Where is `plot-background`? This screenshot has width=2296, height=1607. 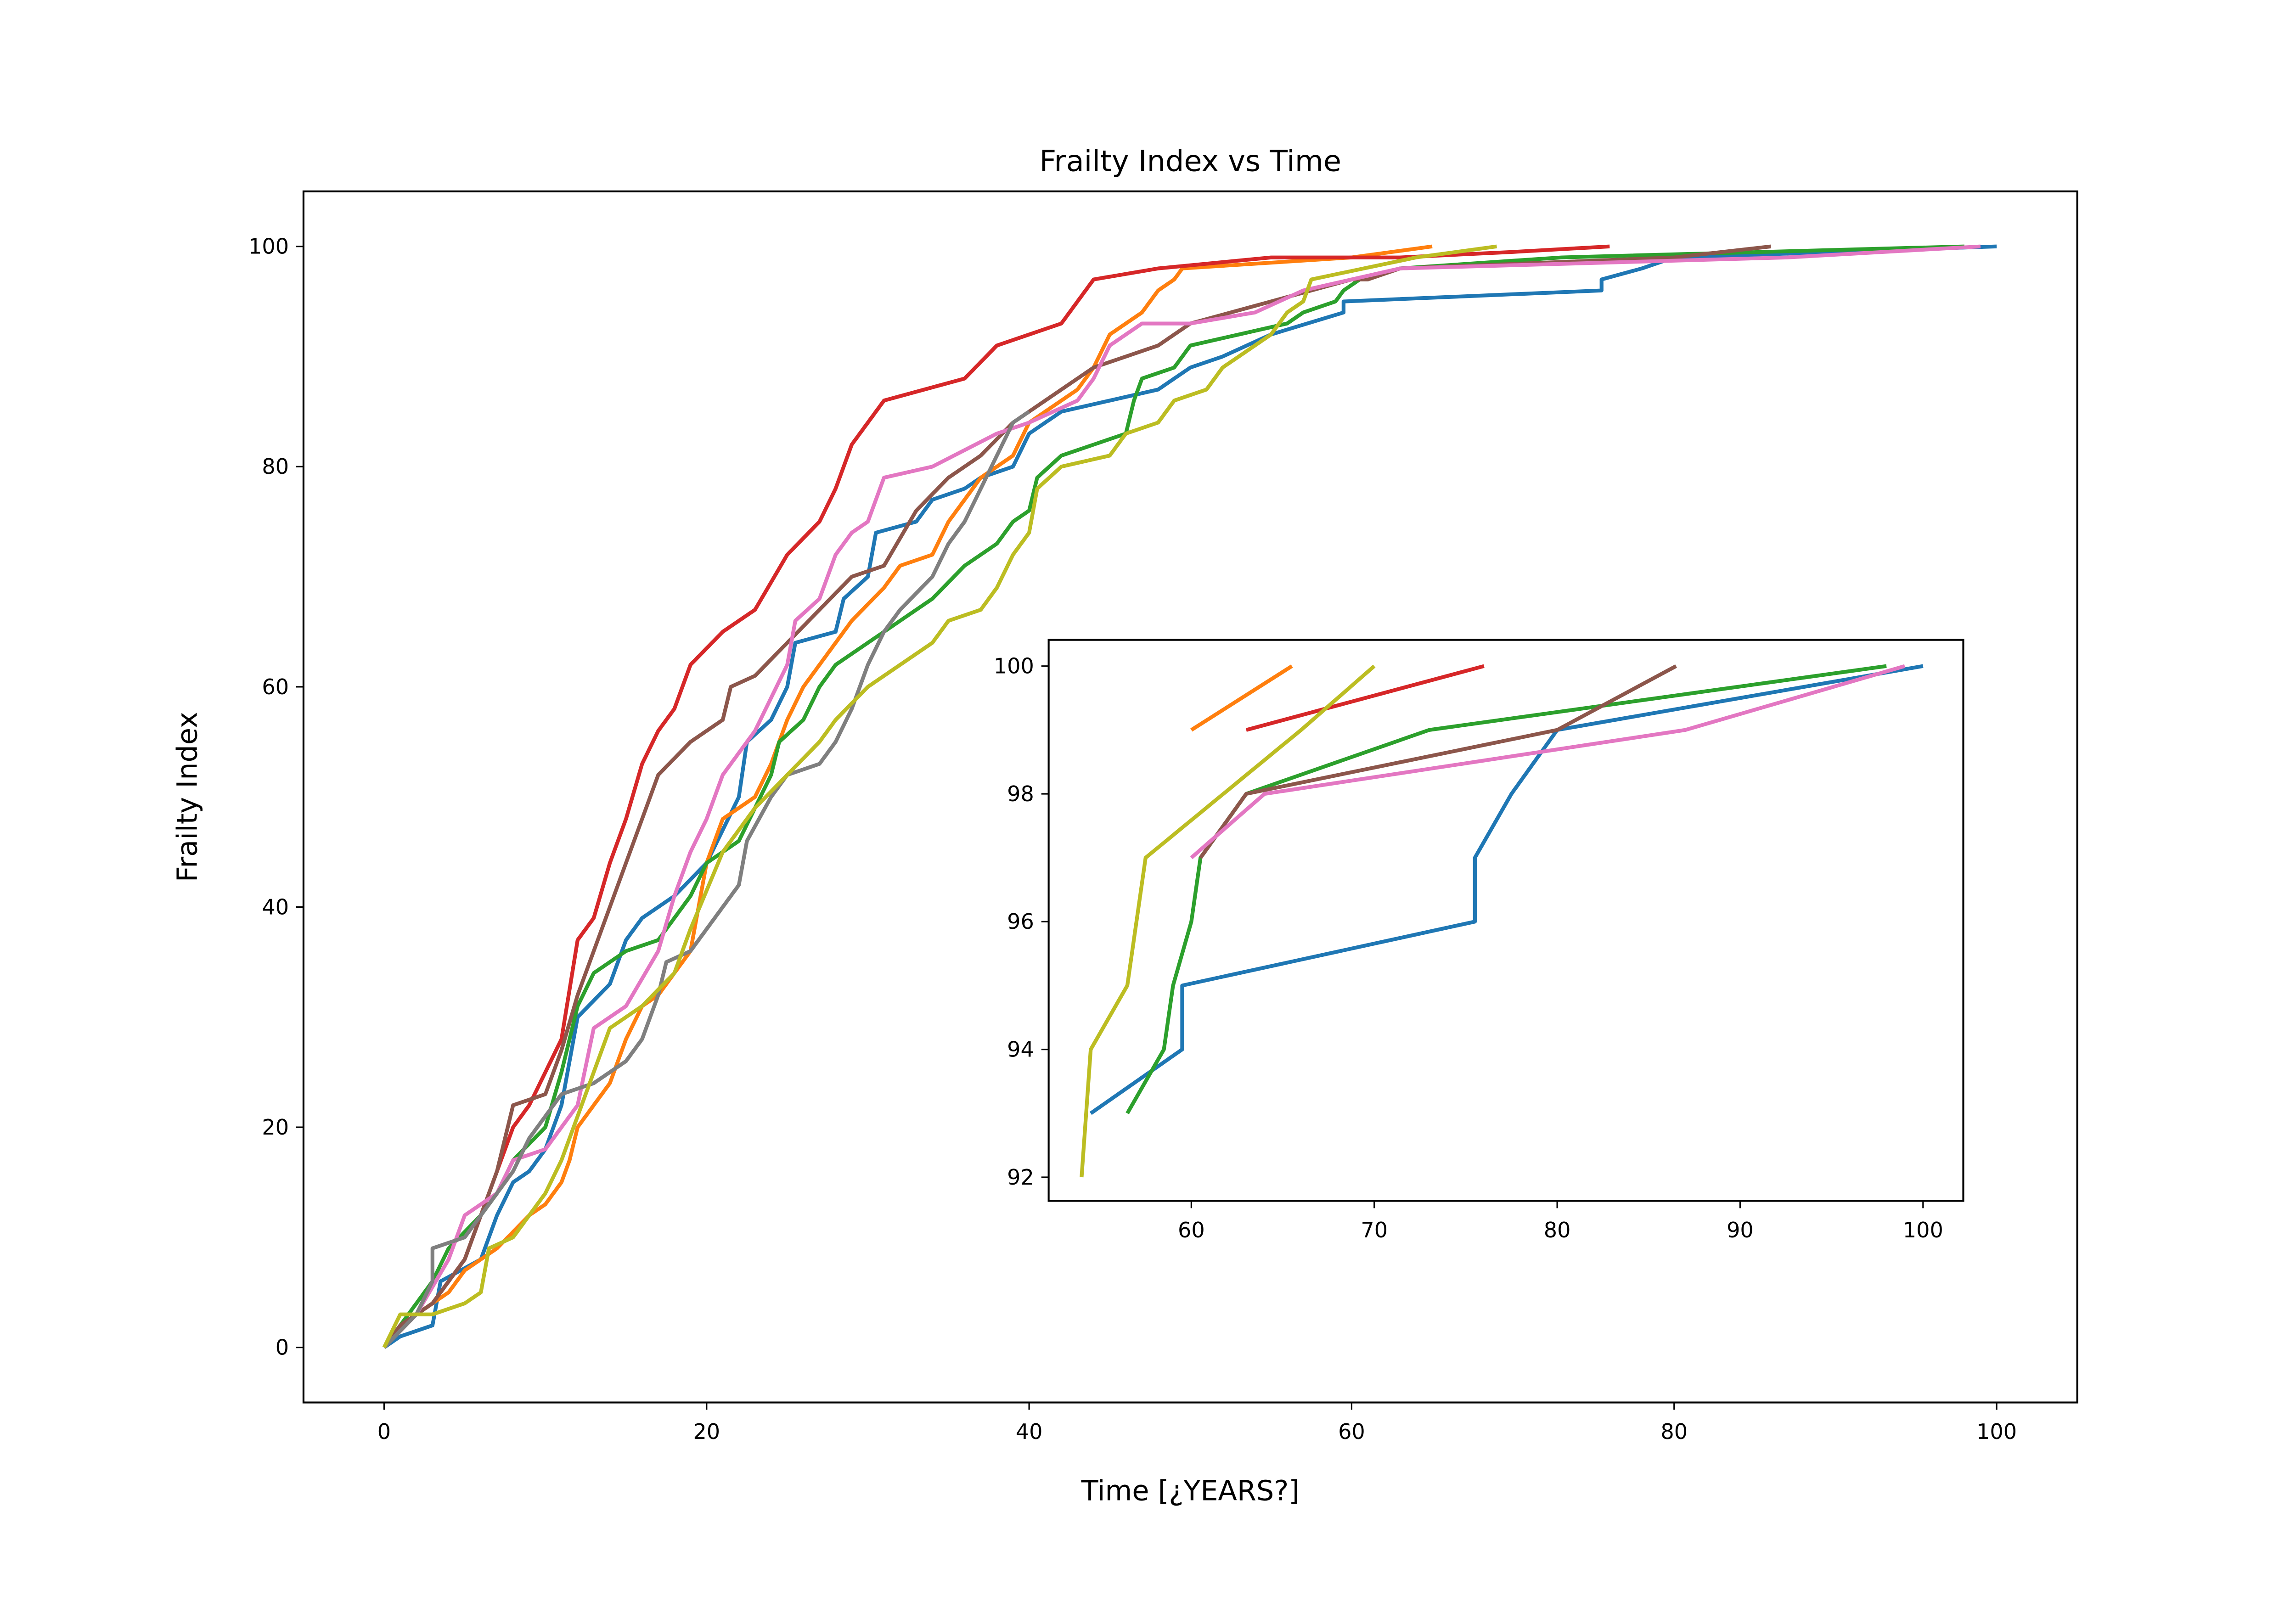 plot-background is located at coordinates (1506, 920).